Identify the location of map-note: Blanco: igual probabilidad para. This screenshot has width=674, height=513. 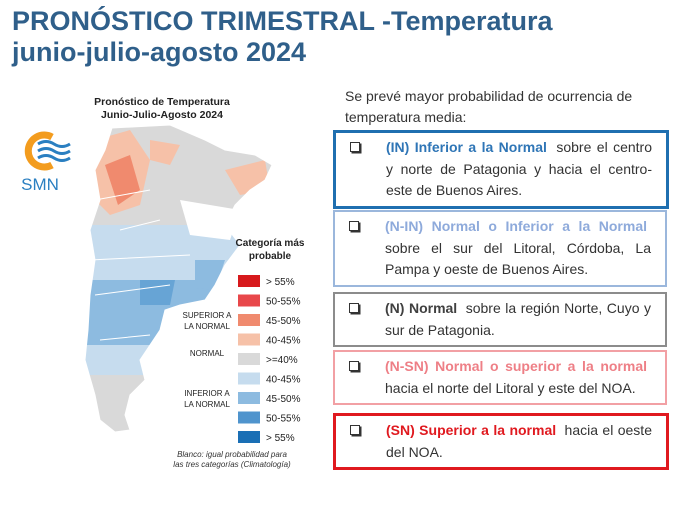
(232, 454).